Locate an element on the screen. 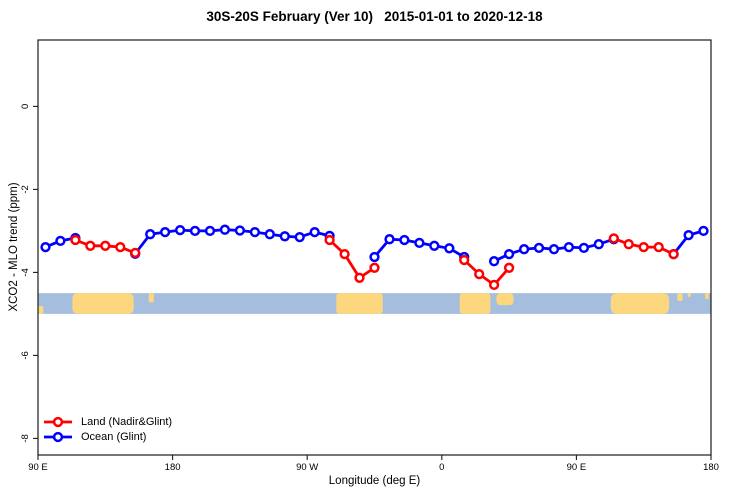 The width and height of the screenshot is (750, 500). x-tick-label: 0 is located at coordinates (441, 467).